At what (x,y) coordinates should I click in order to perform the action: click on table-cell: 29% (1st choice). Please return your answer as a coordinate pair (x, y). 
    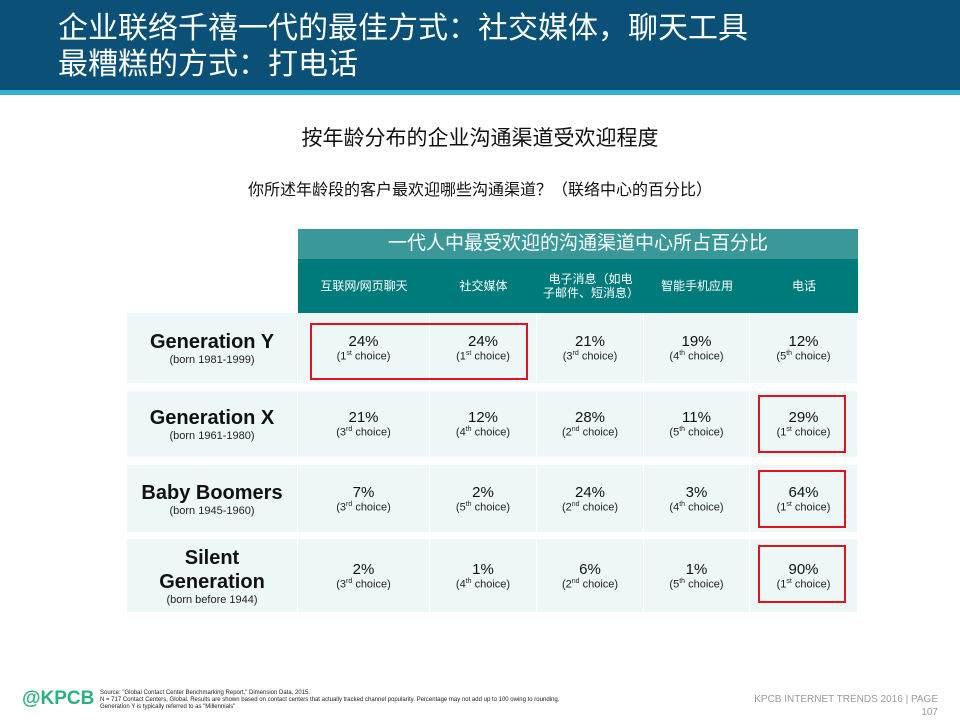
    Looking at the image, I should click on (804, 424).